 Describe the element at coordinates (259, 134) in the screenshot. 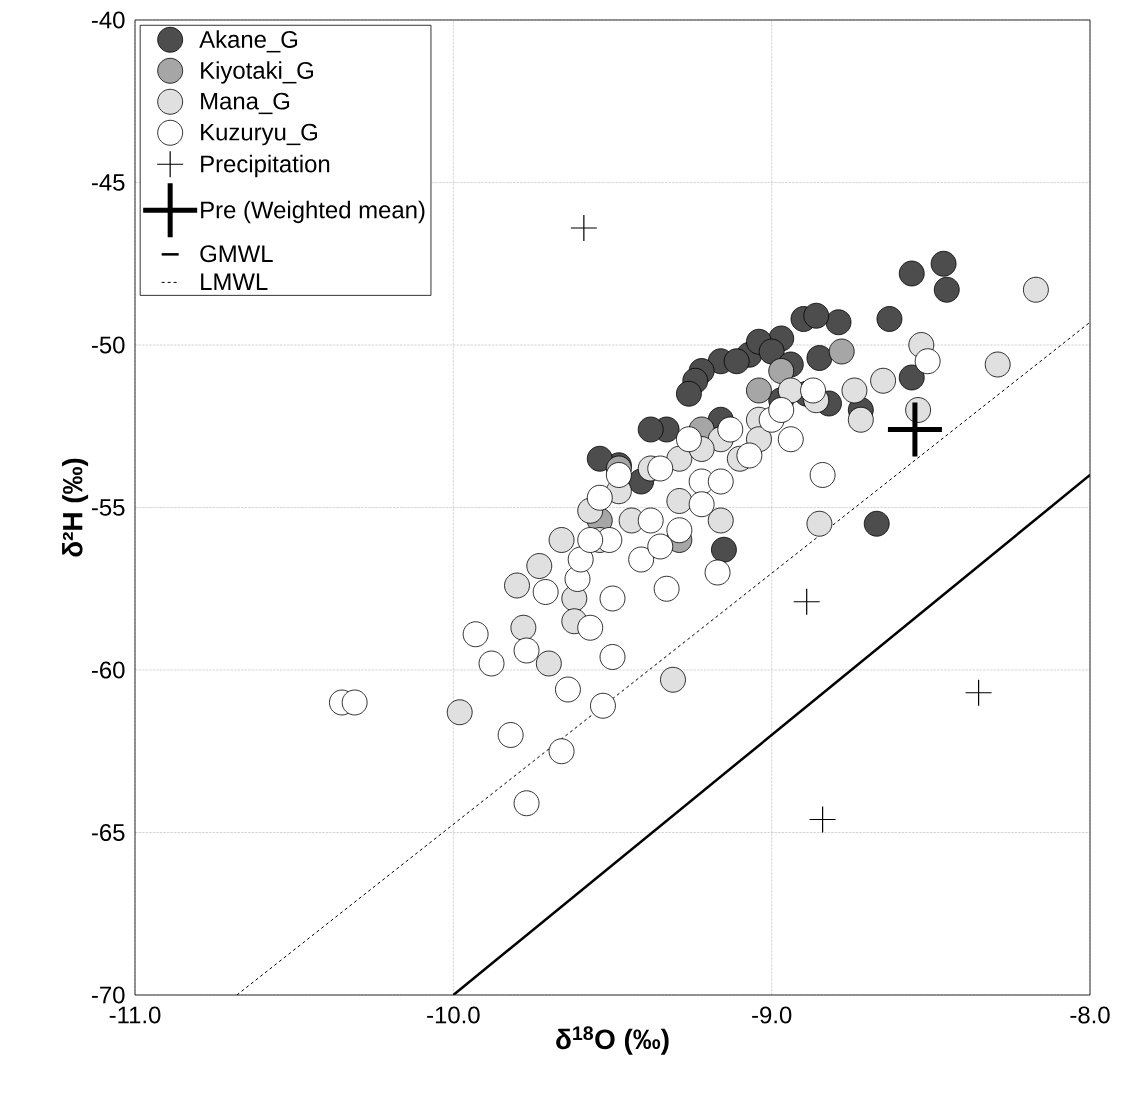

I see `legend-label: Kuzuryu_G` at that location.